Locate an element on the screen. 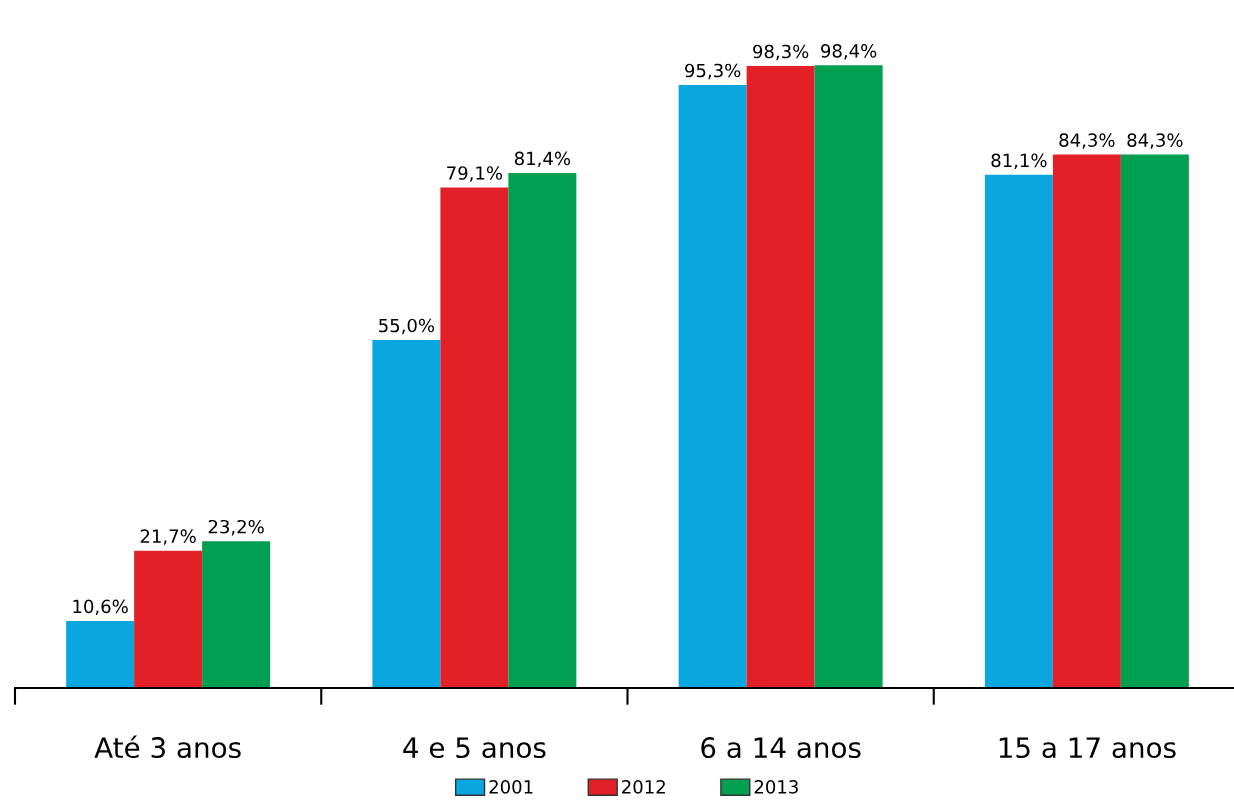 Image resolution: width=1234 pixels, height=808 pixels. data-label: 95,3% is located at coordinates (713, 71).